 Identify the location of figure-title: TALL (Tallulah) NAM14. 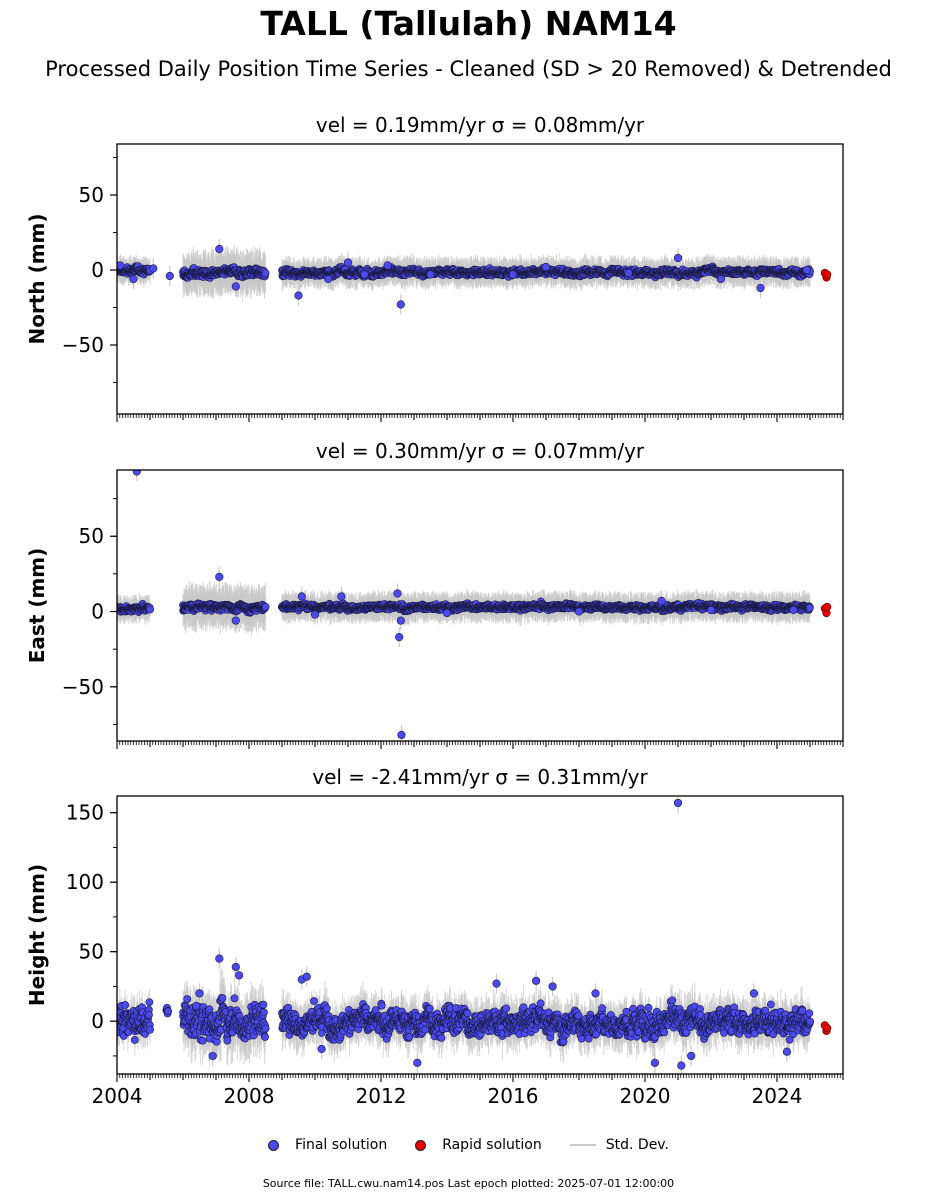
(468, 23).